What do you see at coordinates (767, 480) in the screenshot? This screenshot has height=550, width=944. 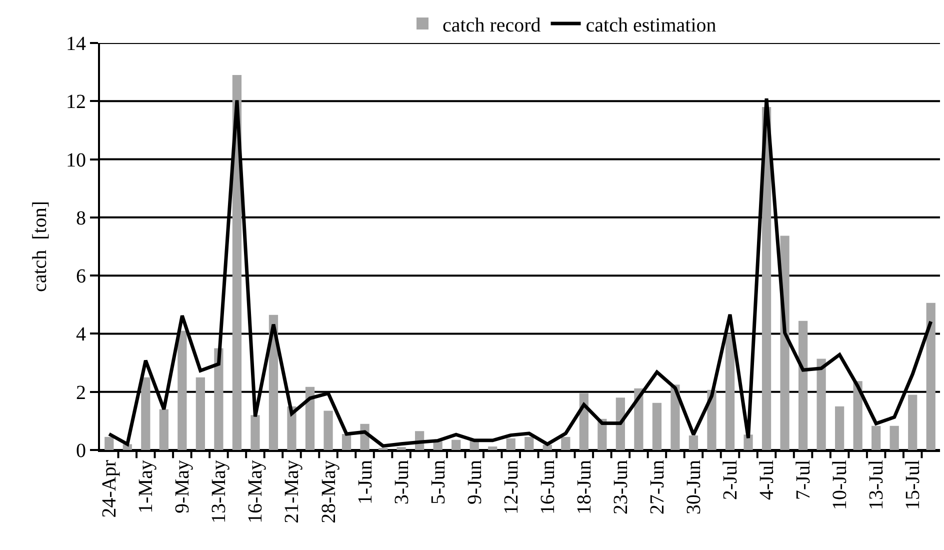 I see `x-tick-label: 4-Jul` at bounding box center [767, 480].